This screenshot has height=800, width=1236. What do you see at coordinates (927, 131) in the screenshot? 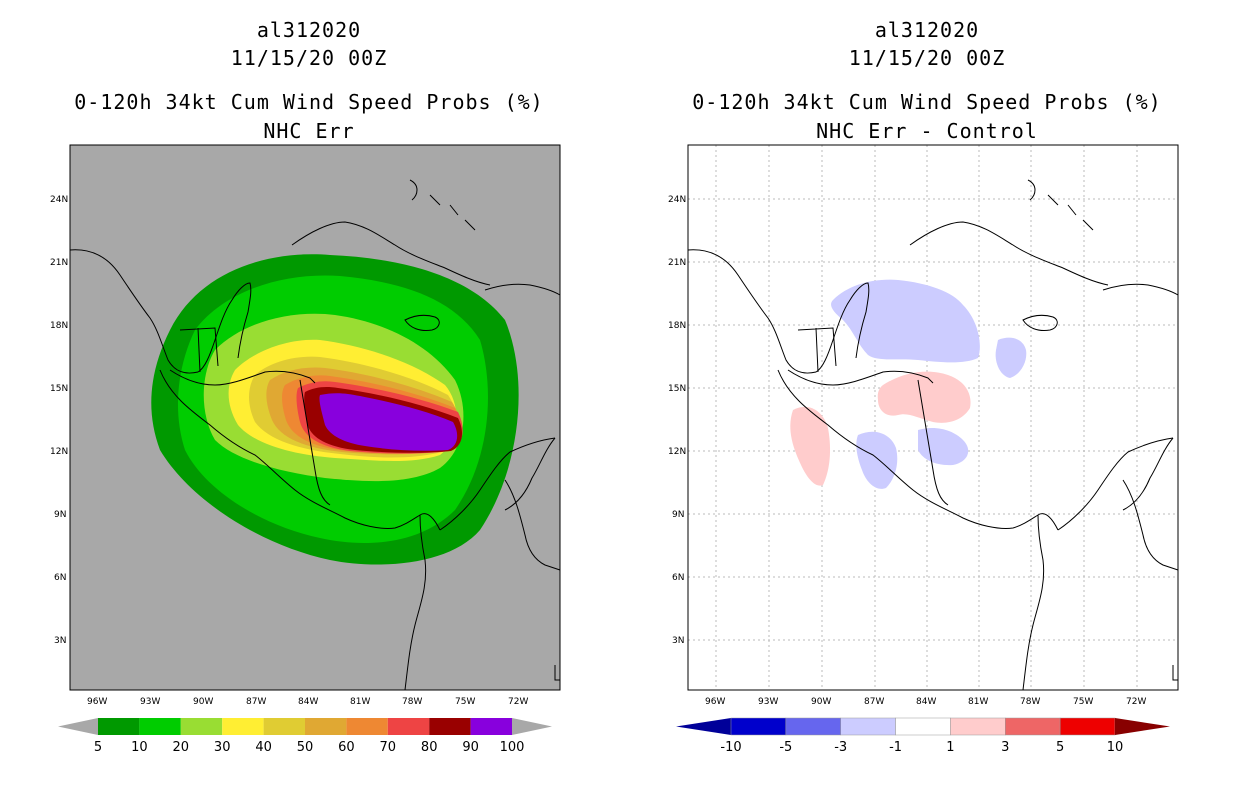
I see `subtitle: NHC Err - Control` at bounding box center [927, 131].